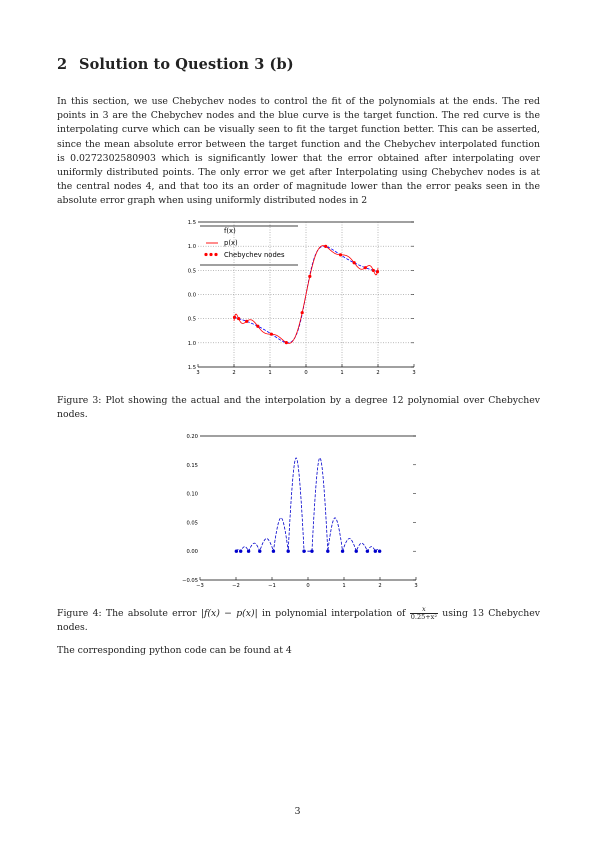  I want to click on y-tick-label: 0.05, so click(192, 523).